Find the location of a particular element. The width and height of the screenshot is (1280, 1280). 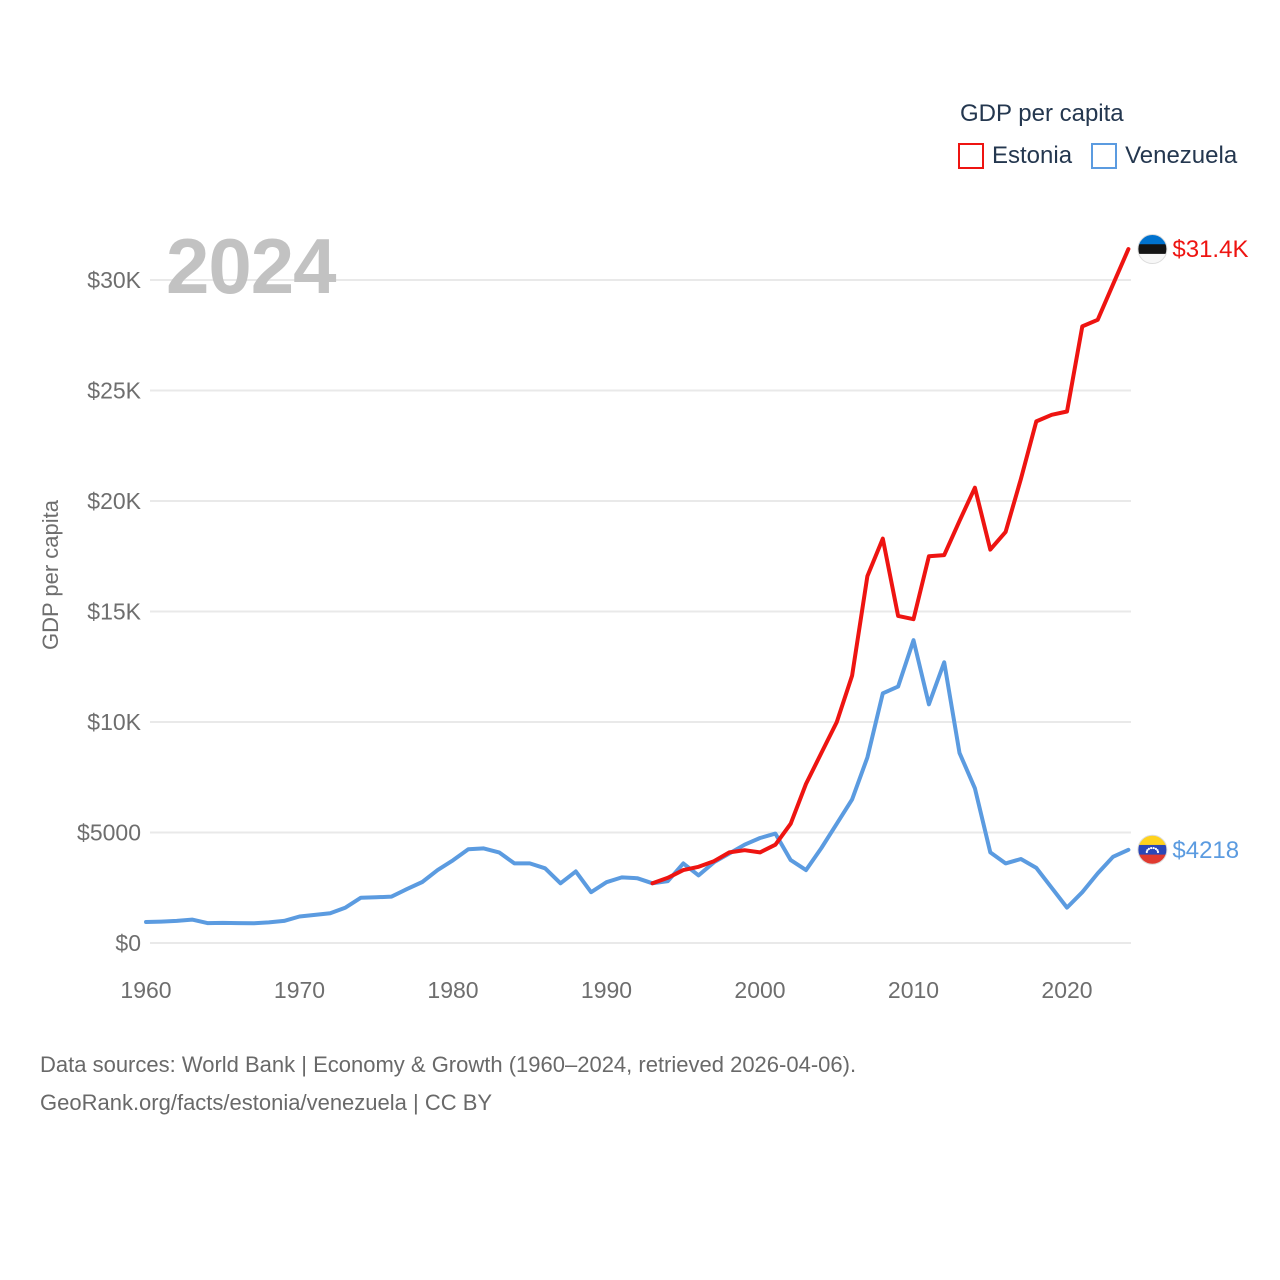

legend: Estonia Venezuela is located at coordinates (1097, 156).